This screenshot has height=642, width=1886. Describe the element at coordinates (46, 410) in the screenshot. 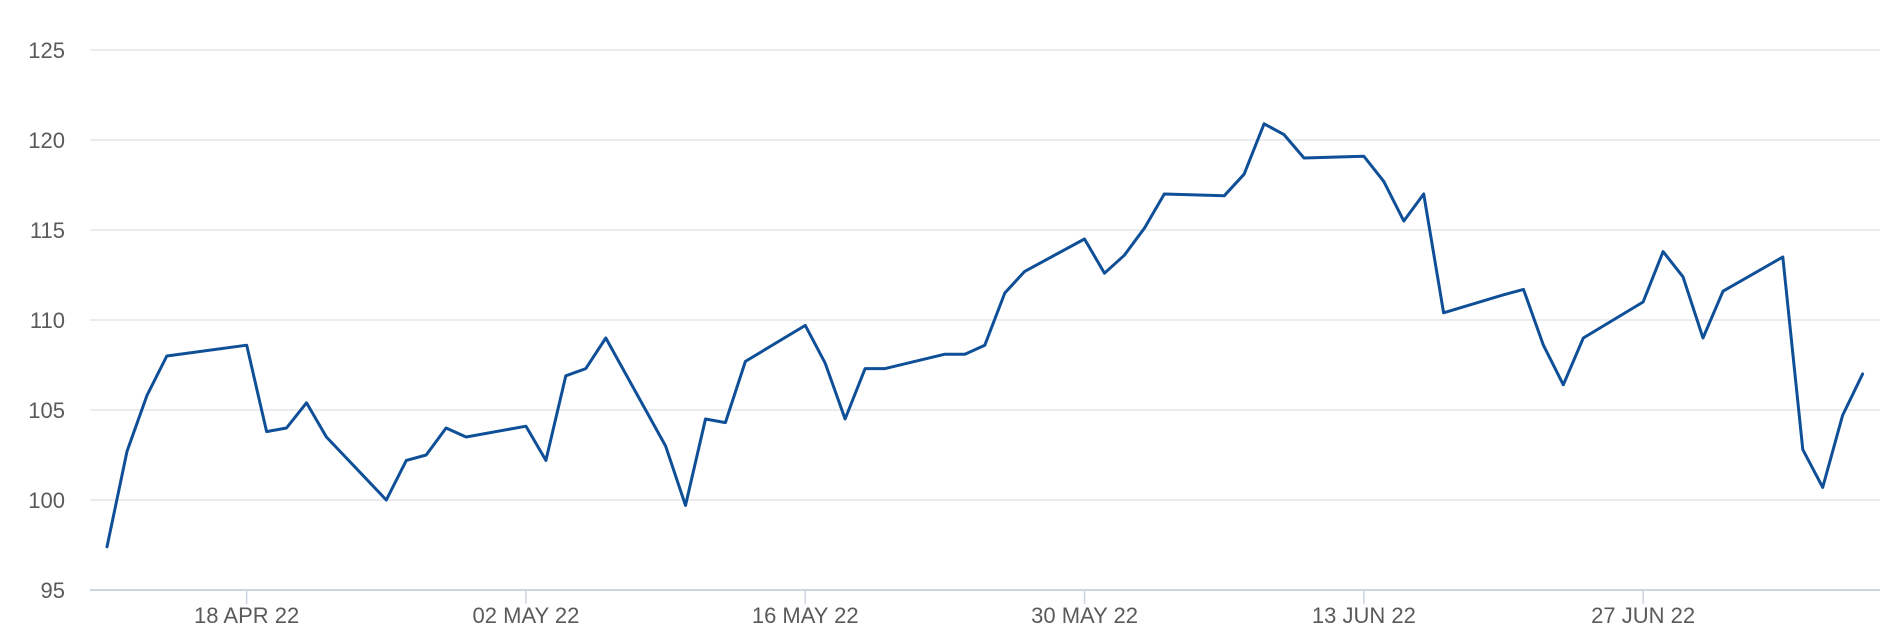

I see `y-tick-label: 105` at that location.